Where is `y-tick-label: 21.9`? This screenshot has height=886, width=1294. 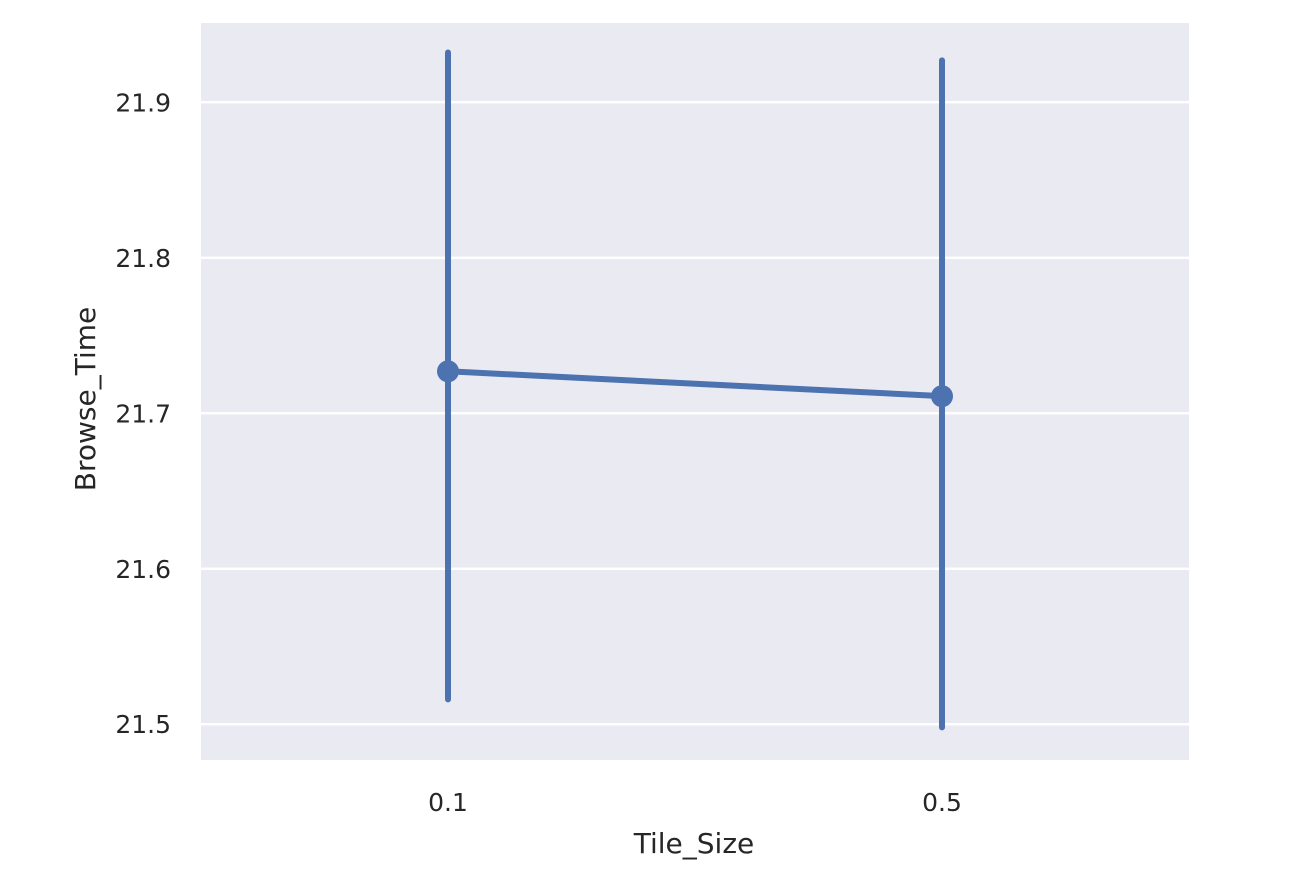 y-tick-label: 21.9 is located at coordinates (143, 102).